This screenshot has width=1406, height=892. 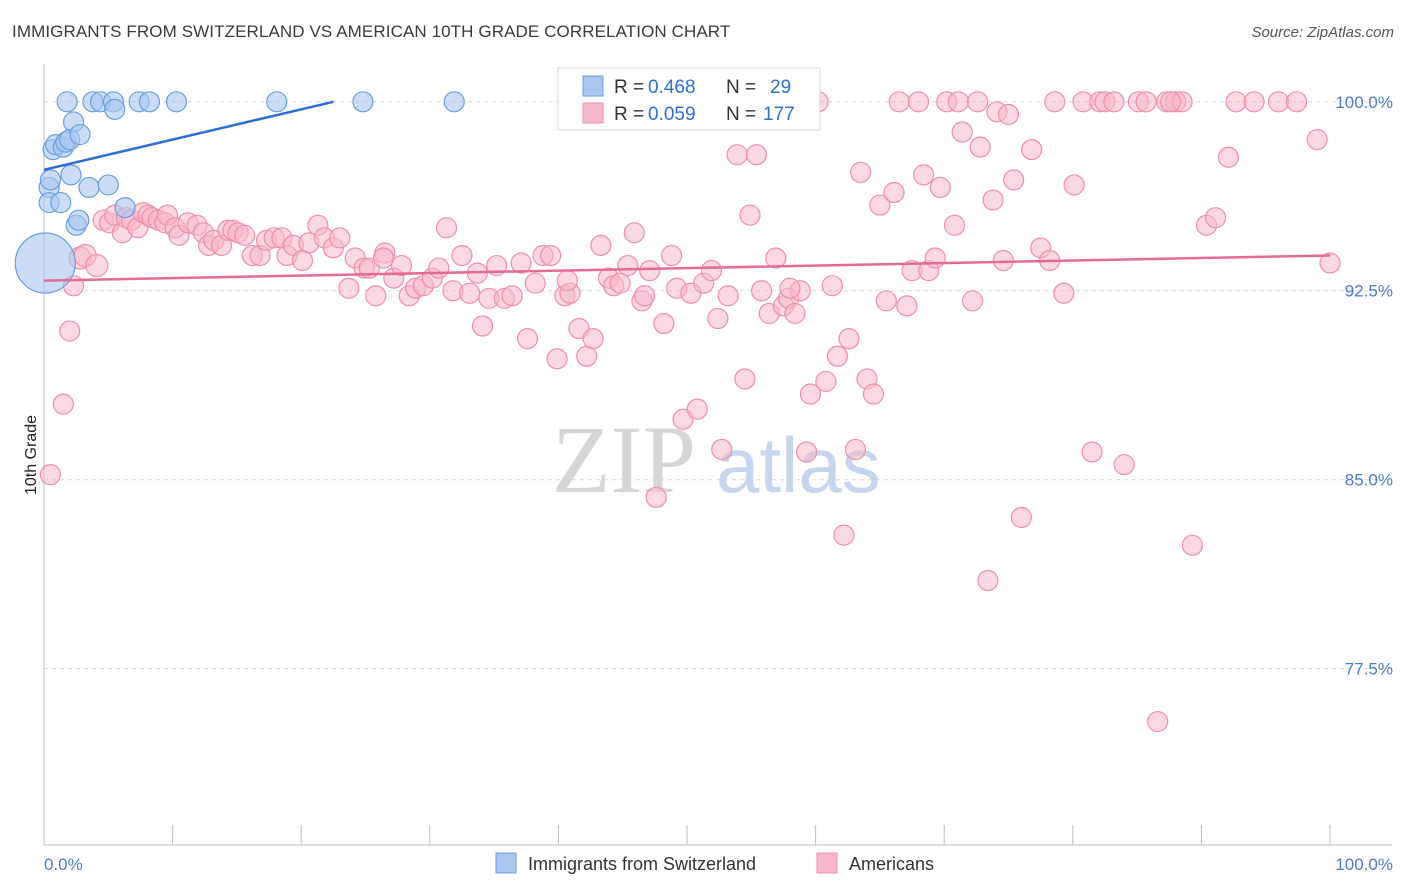 What do you see at coordinates (1369, 480) in the screenshot?
I see `y-tick-label: 85.0%` at bounding box center [1369, 480].